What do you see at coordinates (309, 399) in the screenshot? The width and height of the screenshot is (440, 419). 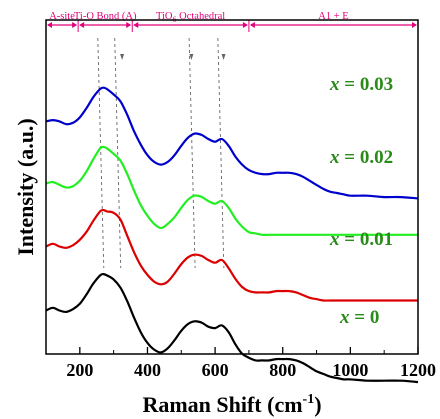 I see `x-axis-title-sup: -1` at bounding box center [309, 399].